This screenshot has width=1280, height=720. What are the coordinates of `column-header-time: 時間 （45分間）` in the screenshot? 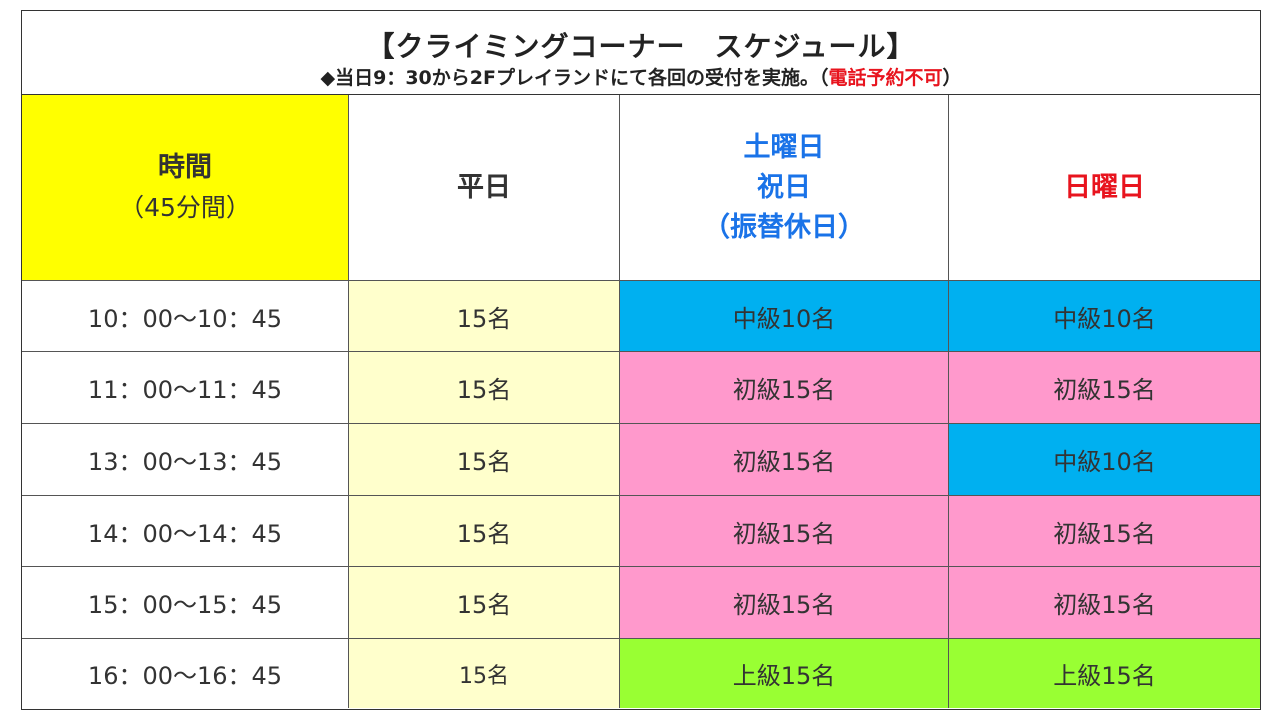 It's located at (185, 188).